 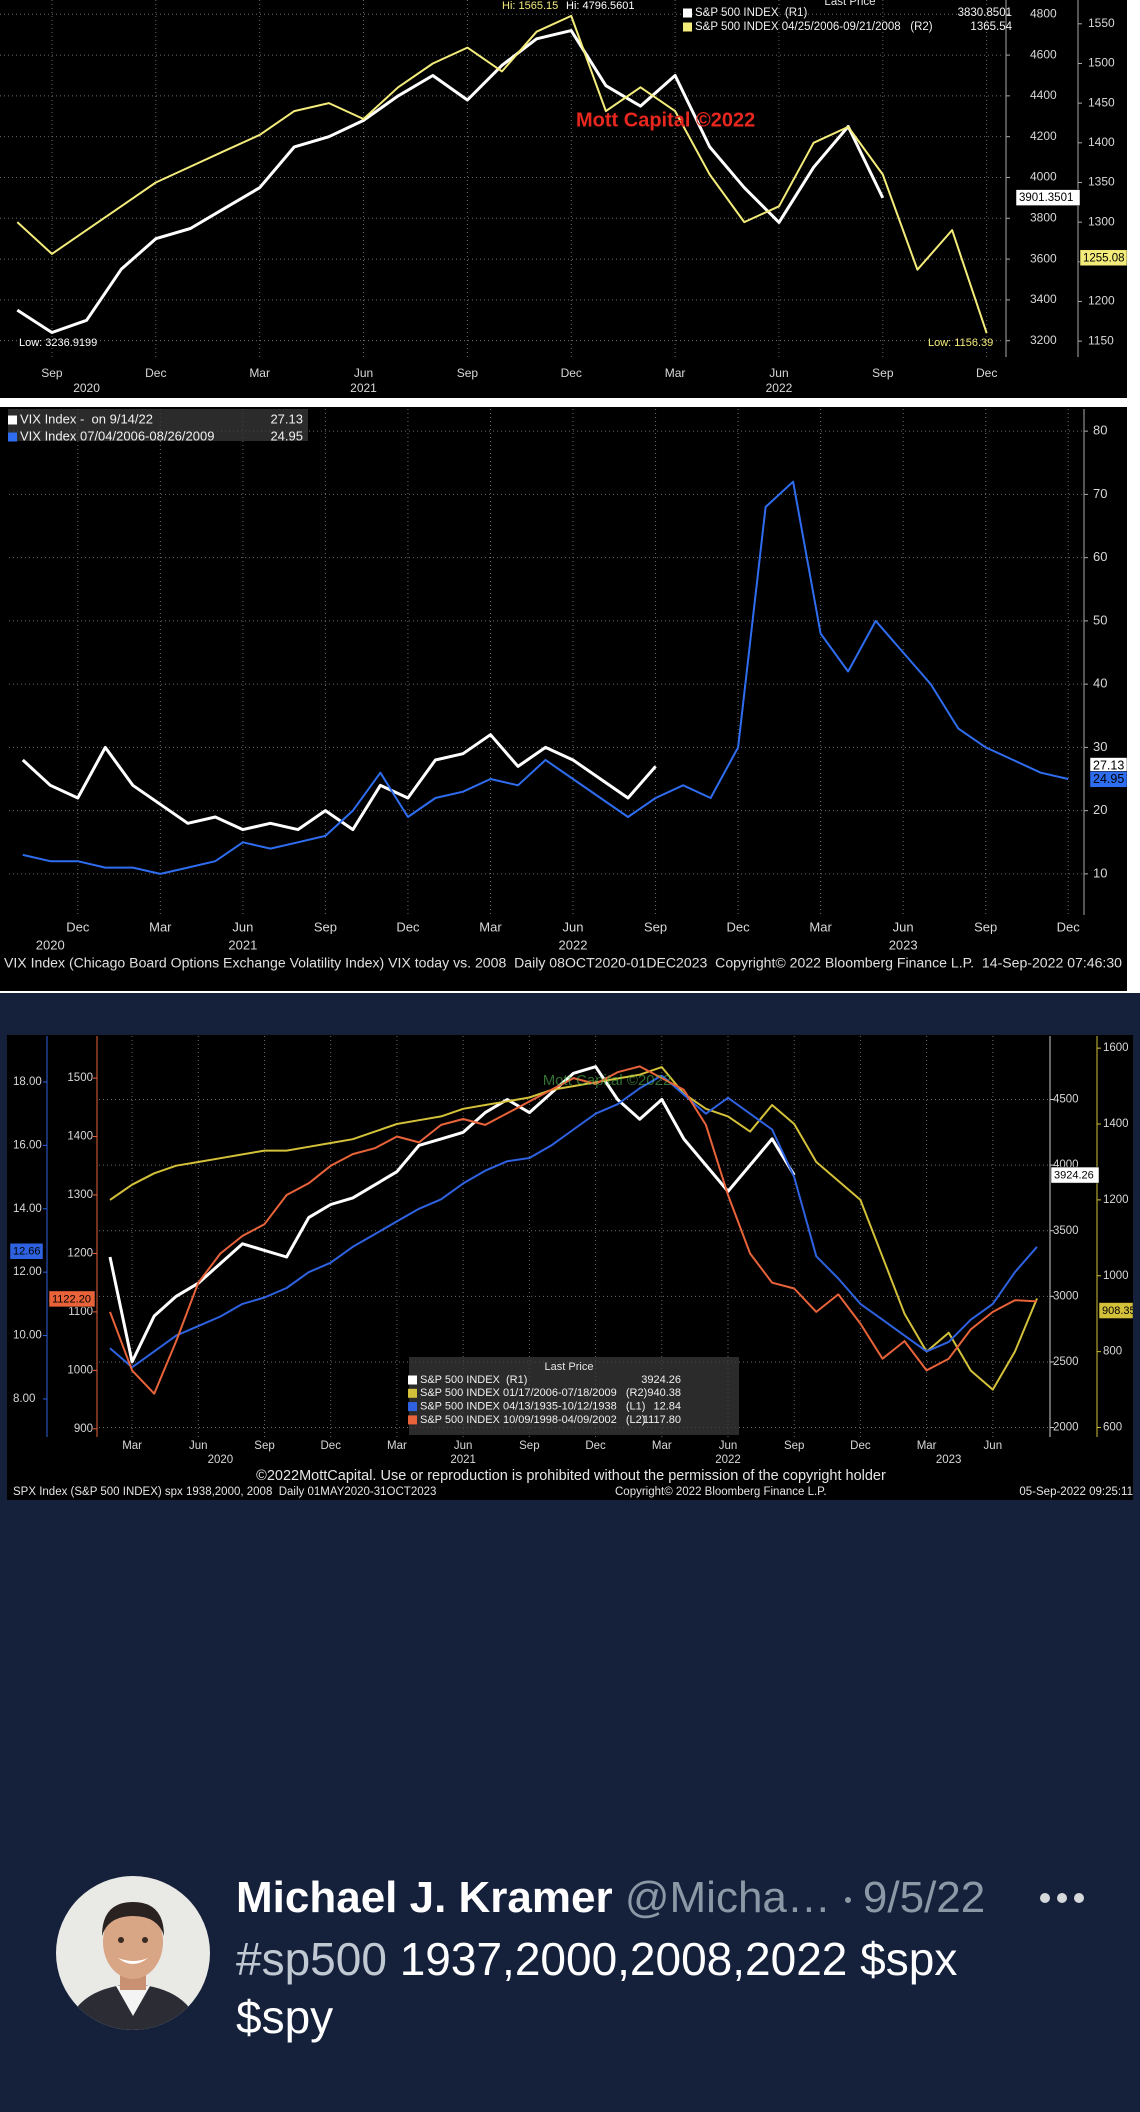 What do you see at coordinates (473, 1380) in the screenshot?
I see `legend-label: S&P 500 INDEX (R1)` at bounding box center [473, 1380].